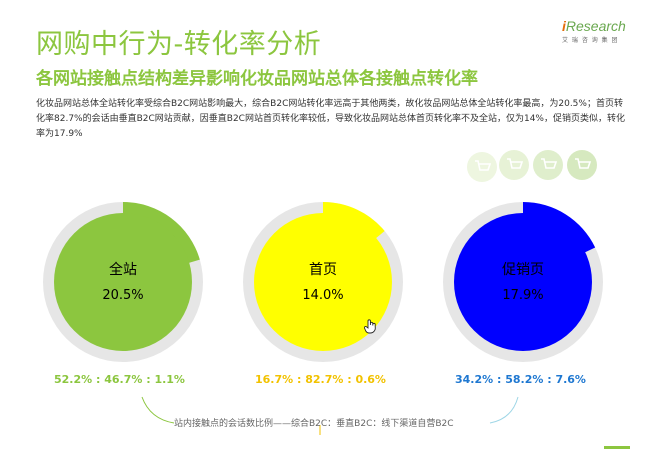 This screenshot has height=453, width=653. What do you see at coordinates (523, 270) in the screenshot?
I see `pie-category-label: 促销页` at bounding box center [523, 270].